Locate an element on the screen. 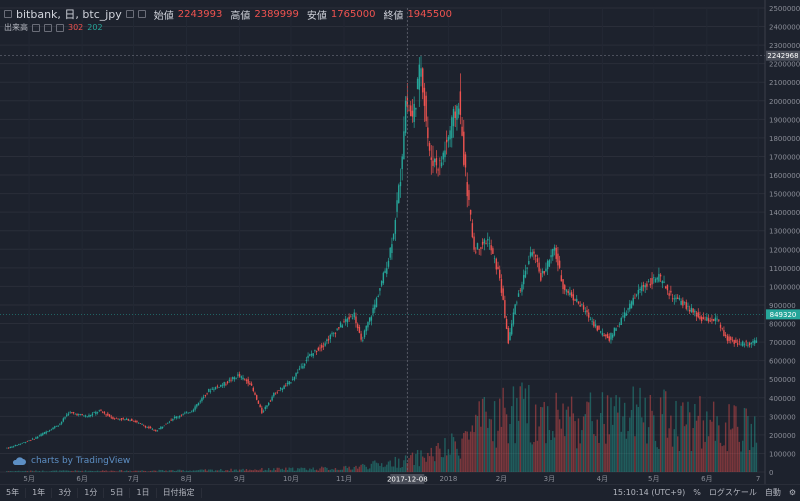 The image size is (800, 501). symbol-title: bitbank, 日, btc_jpy is located at coordinates (69, 14).